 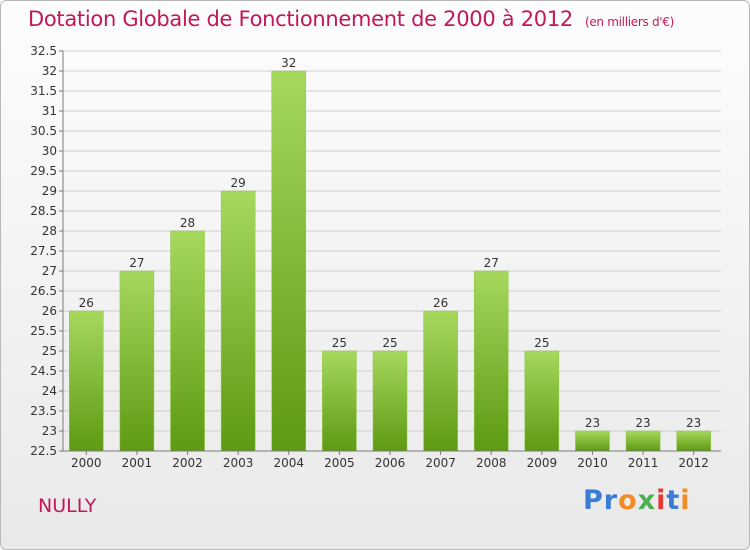 What do you see at coordinates (611, 500) in the screenshot?
I see `logo-letter: r` at bounding box center [611, 500].